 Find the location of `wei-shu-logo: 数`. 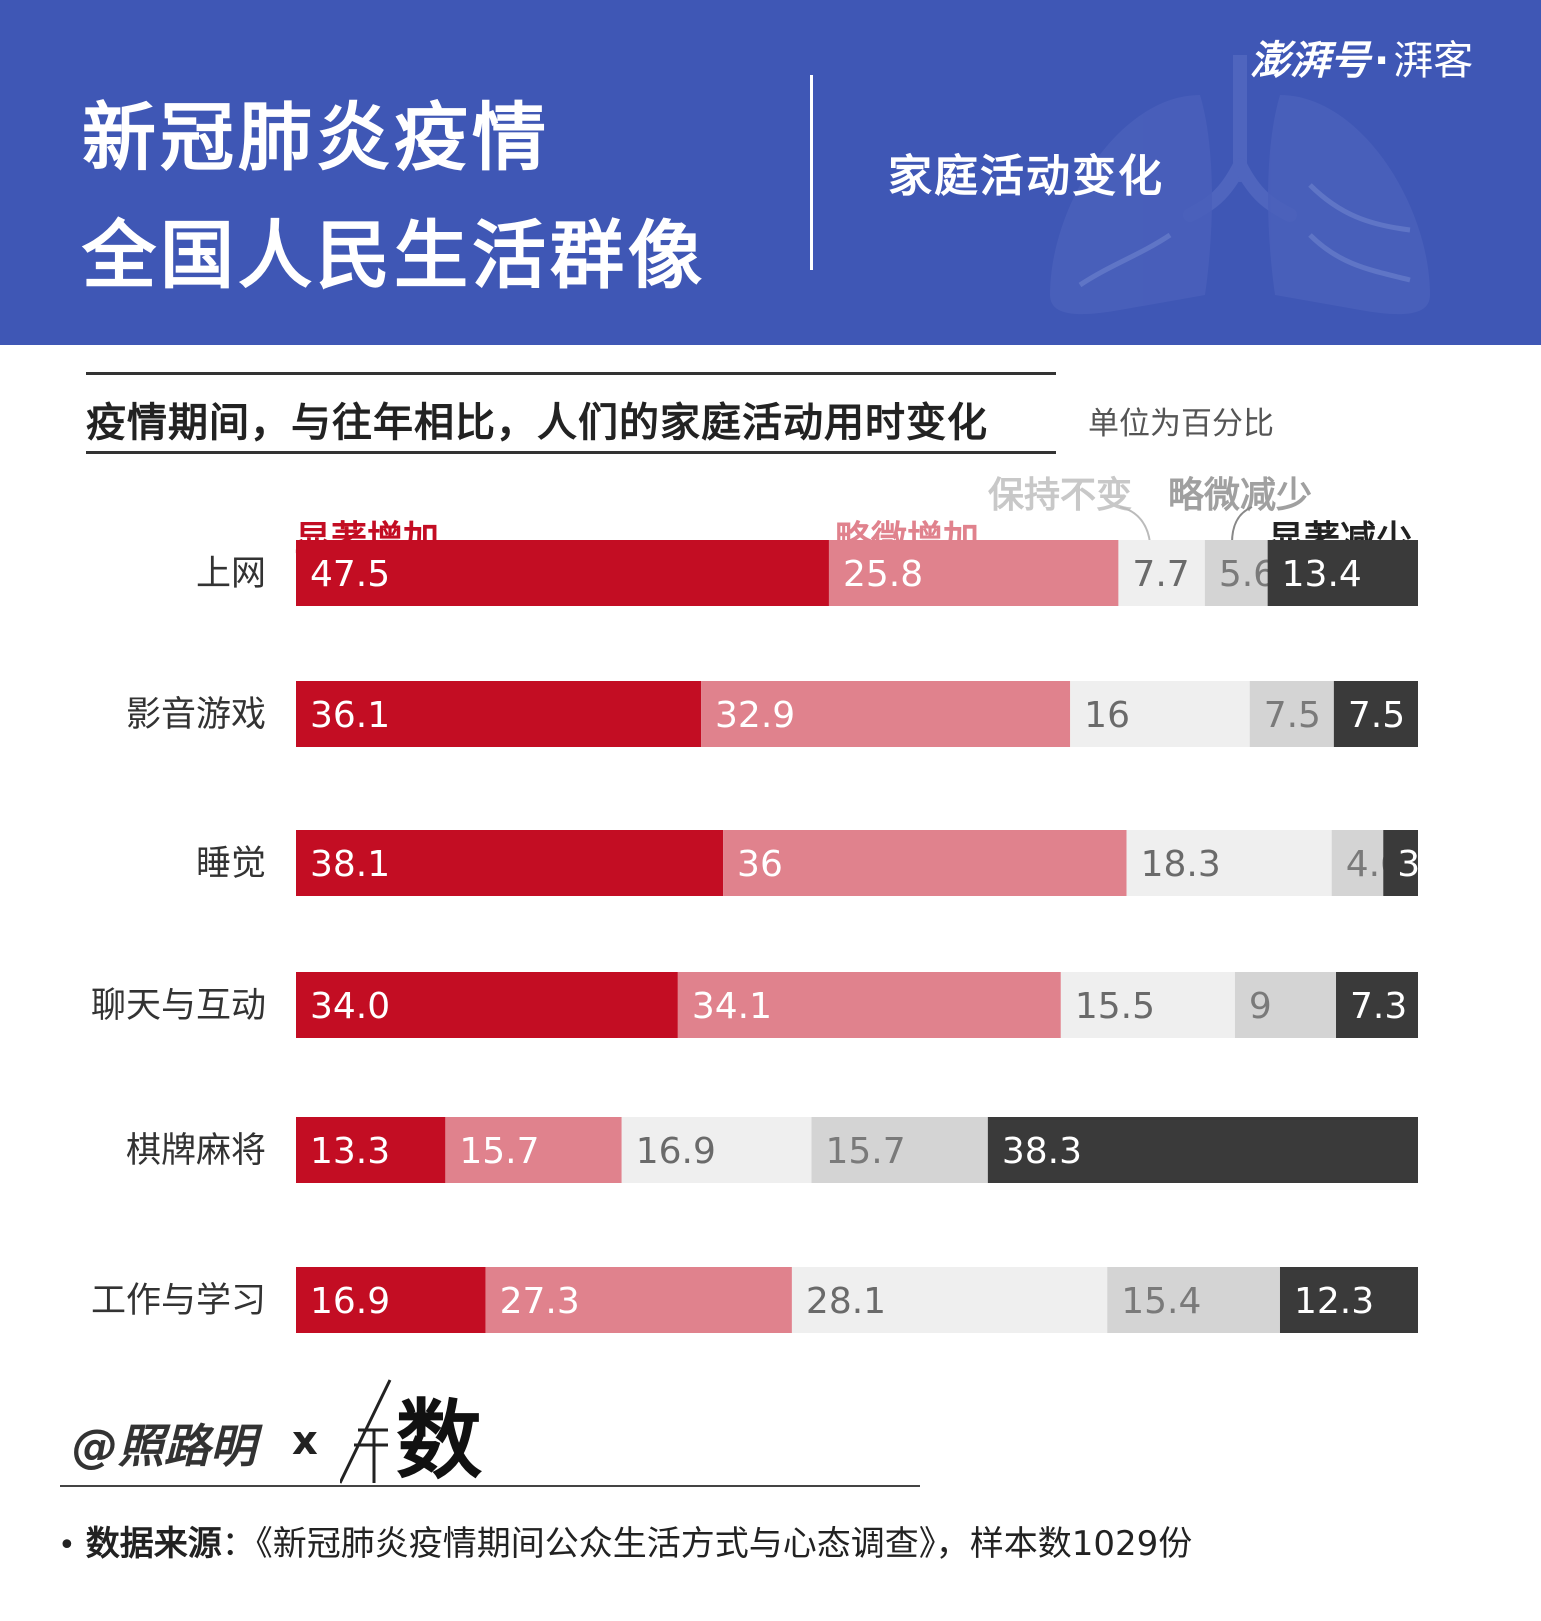

wei-shu-logo: 数 is located at coordinates (411, 1432).